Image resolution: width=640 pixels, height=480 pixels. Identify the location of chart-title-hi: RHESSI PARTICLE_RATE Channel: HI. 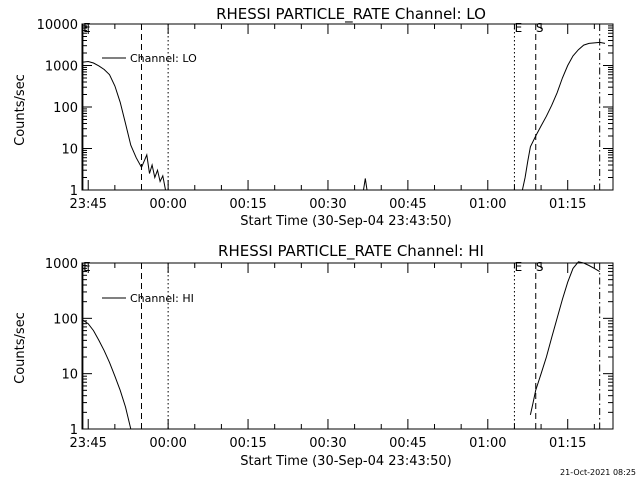
(351, 251).